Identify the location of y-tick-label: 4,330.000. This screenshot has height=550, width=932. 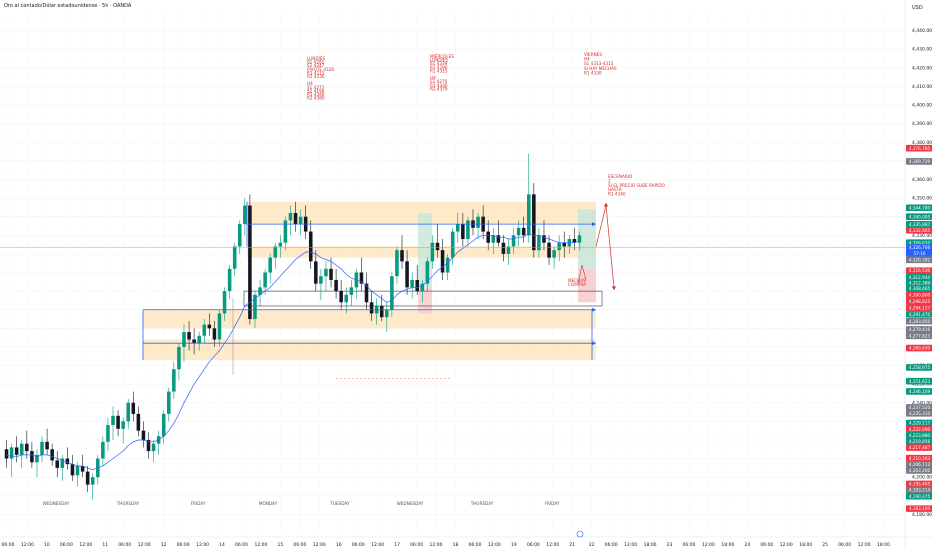
(922, 236).